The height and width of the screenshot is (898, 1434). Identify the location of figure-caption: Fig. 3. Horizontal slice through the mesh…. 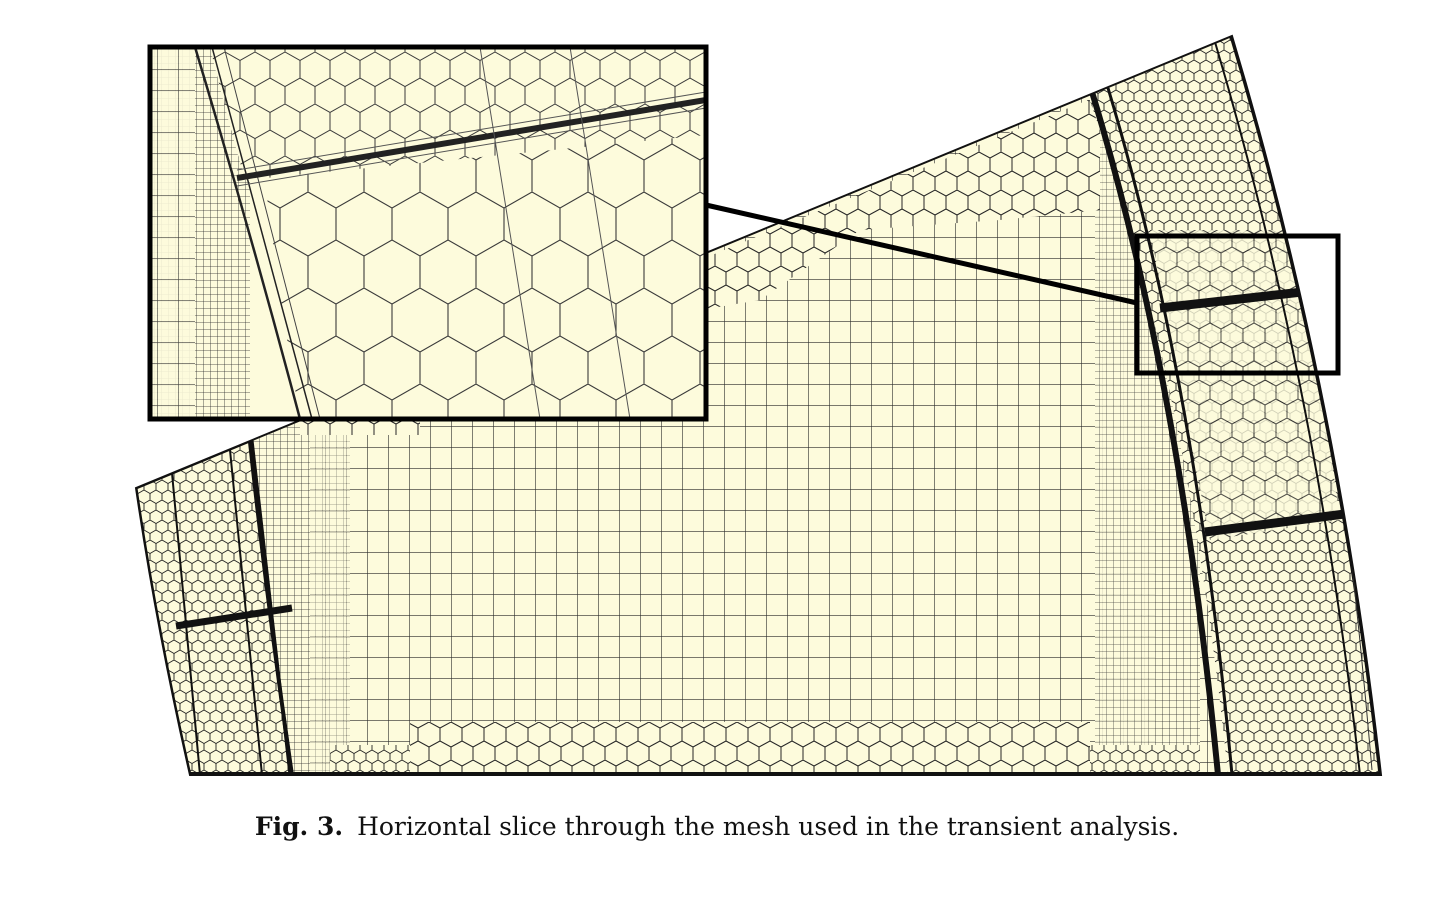
(717, 826).